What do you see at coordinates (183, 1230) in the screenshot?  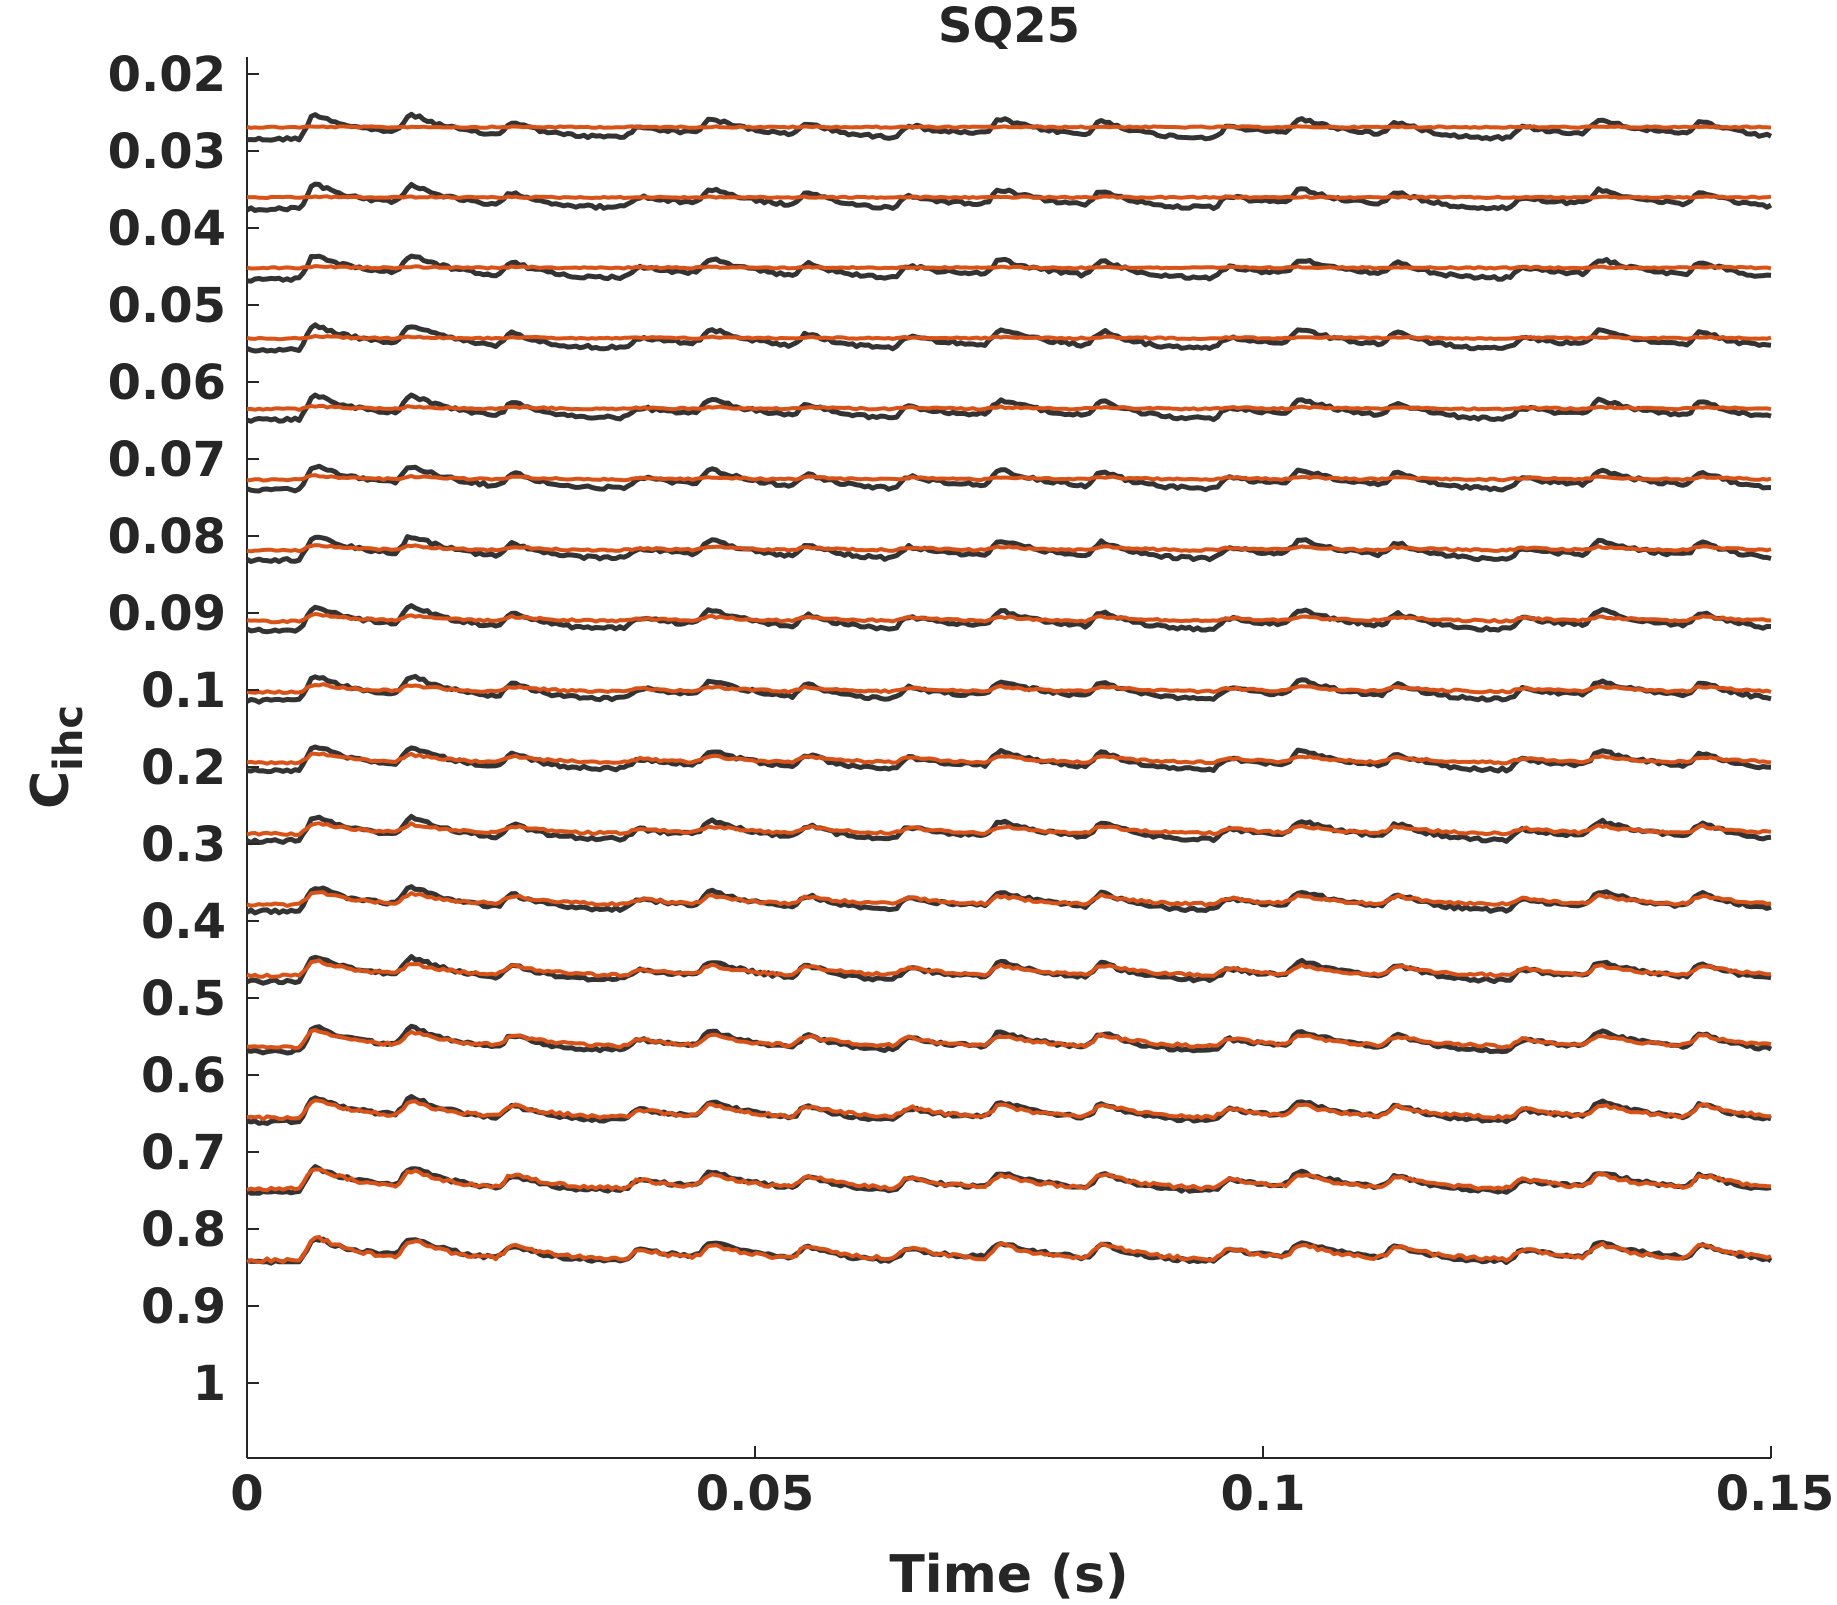 I see `y-tick-label: 0.8` at bounding box center [183, 1230].